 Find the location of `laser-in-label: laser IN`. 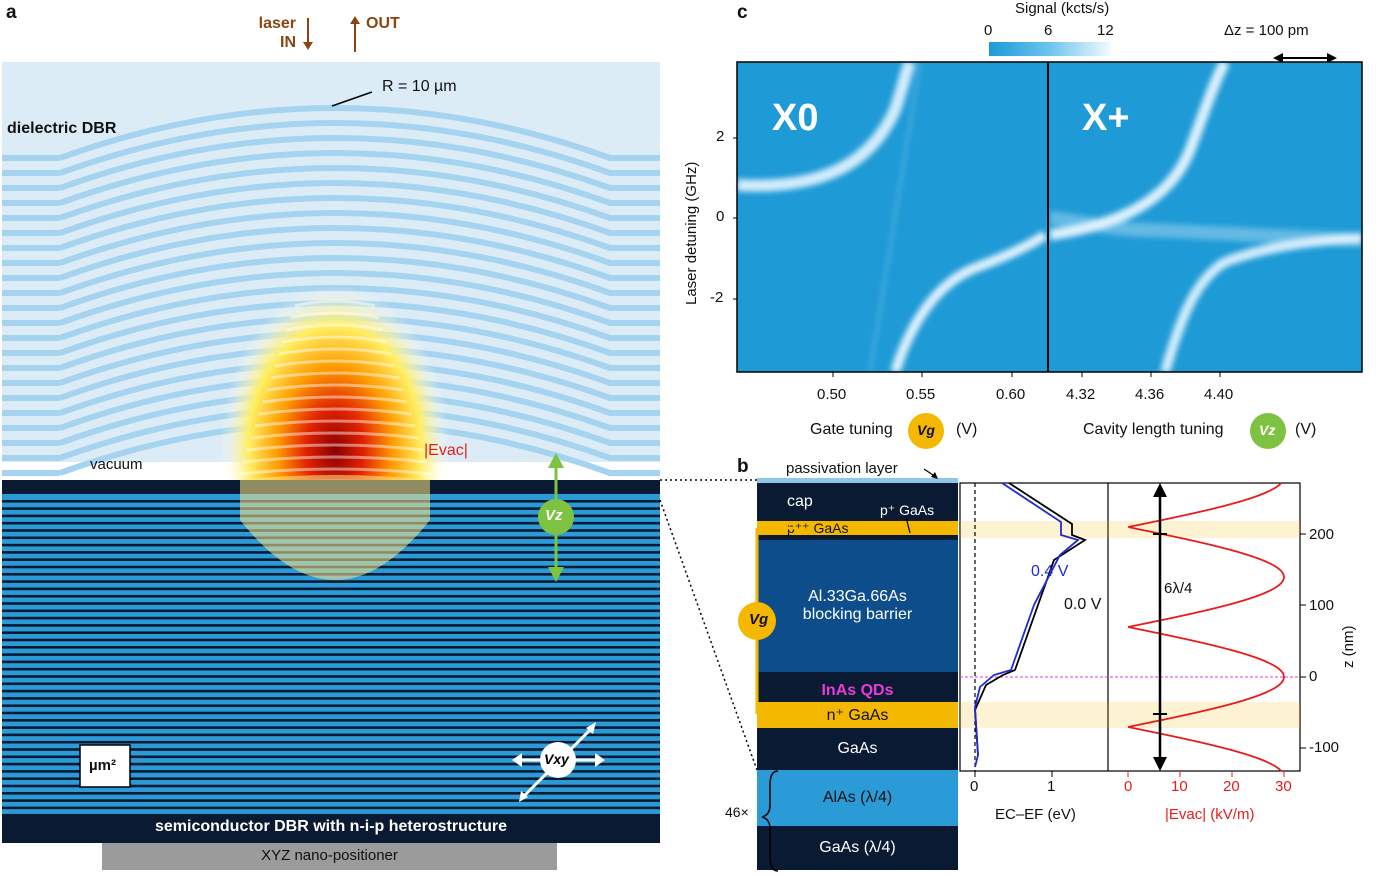

laser-in-label: laser IN is located at coordinates (277, 33).